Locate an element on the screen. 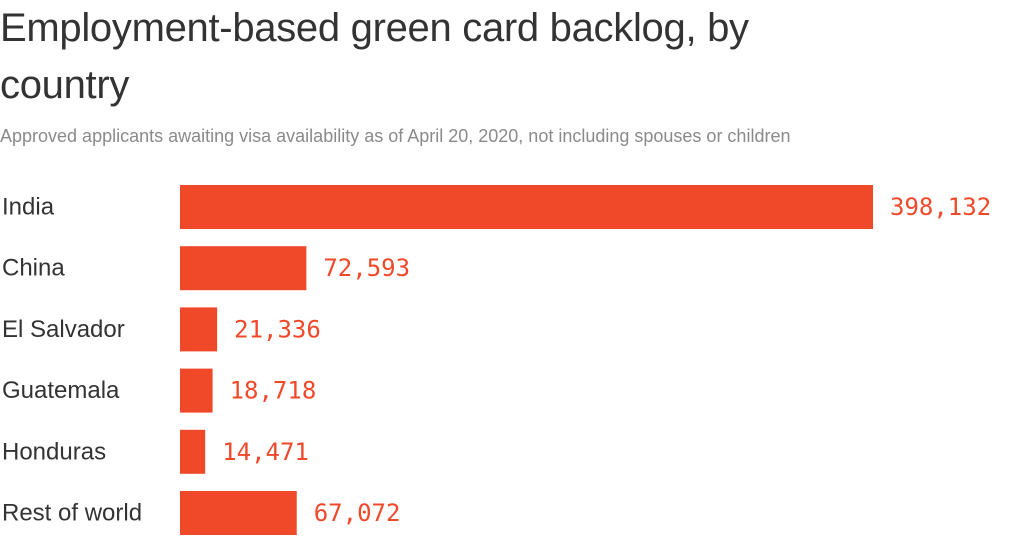 The height and width of the screenshot is (539, 1024). value-label: 67,072 is located at coordinates (357, 513).